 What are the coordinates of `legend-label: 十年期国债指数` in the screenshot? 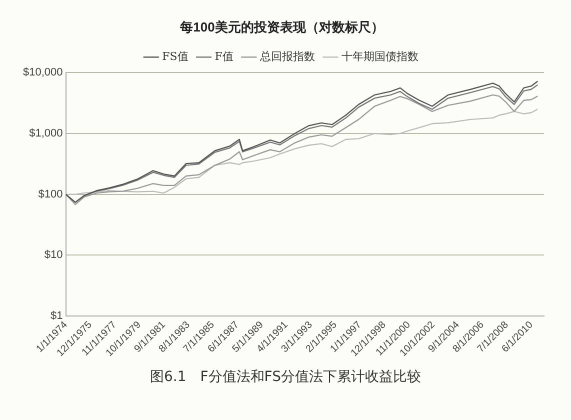 It's located at (379, 56).